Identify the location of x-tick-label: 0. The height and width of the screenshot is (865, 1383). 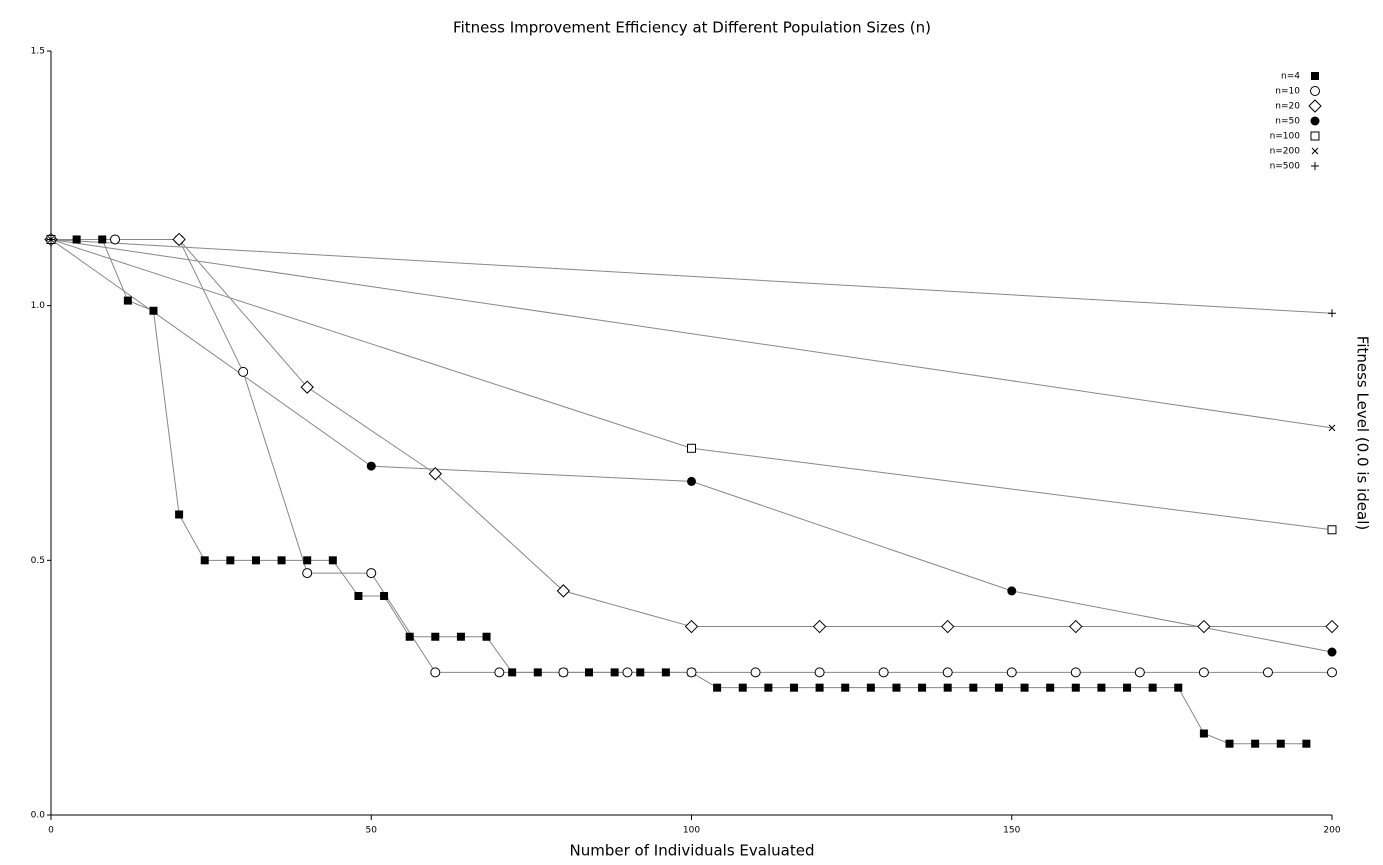
(51, 831).